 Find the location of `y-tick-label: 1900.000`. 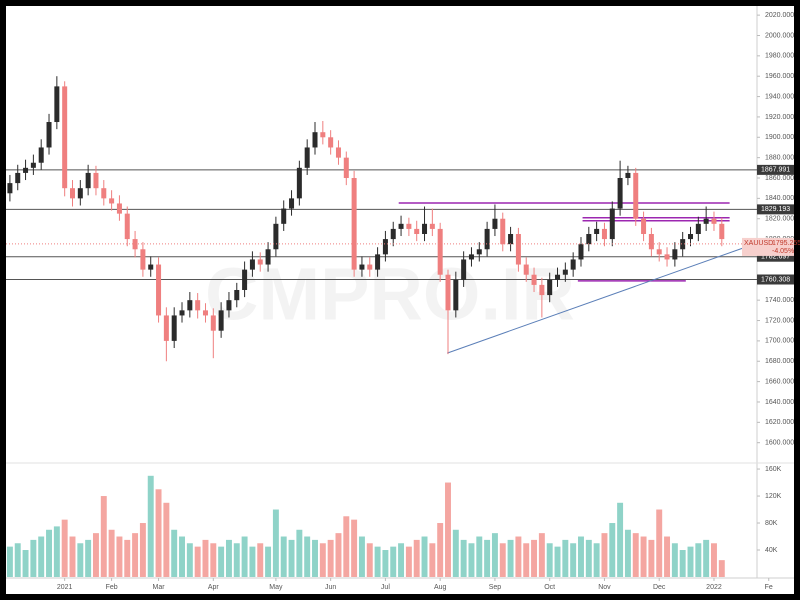

y-tick-label: 1900.000 is located at coordinates (779, 137).